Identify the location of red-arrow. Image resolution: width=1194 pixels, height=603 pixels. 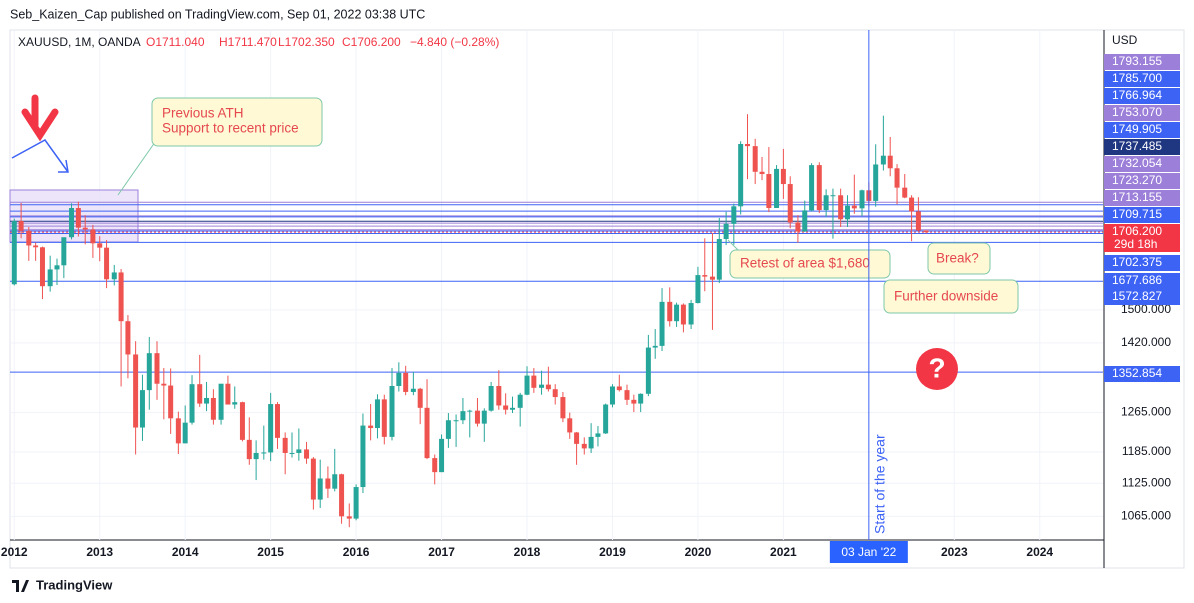
(40, 118).